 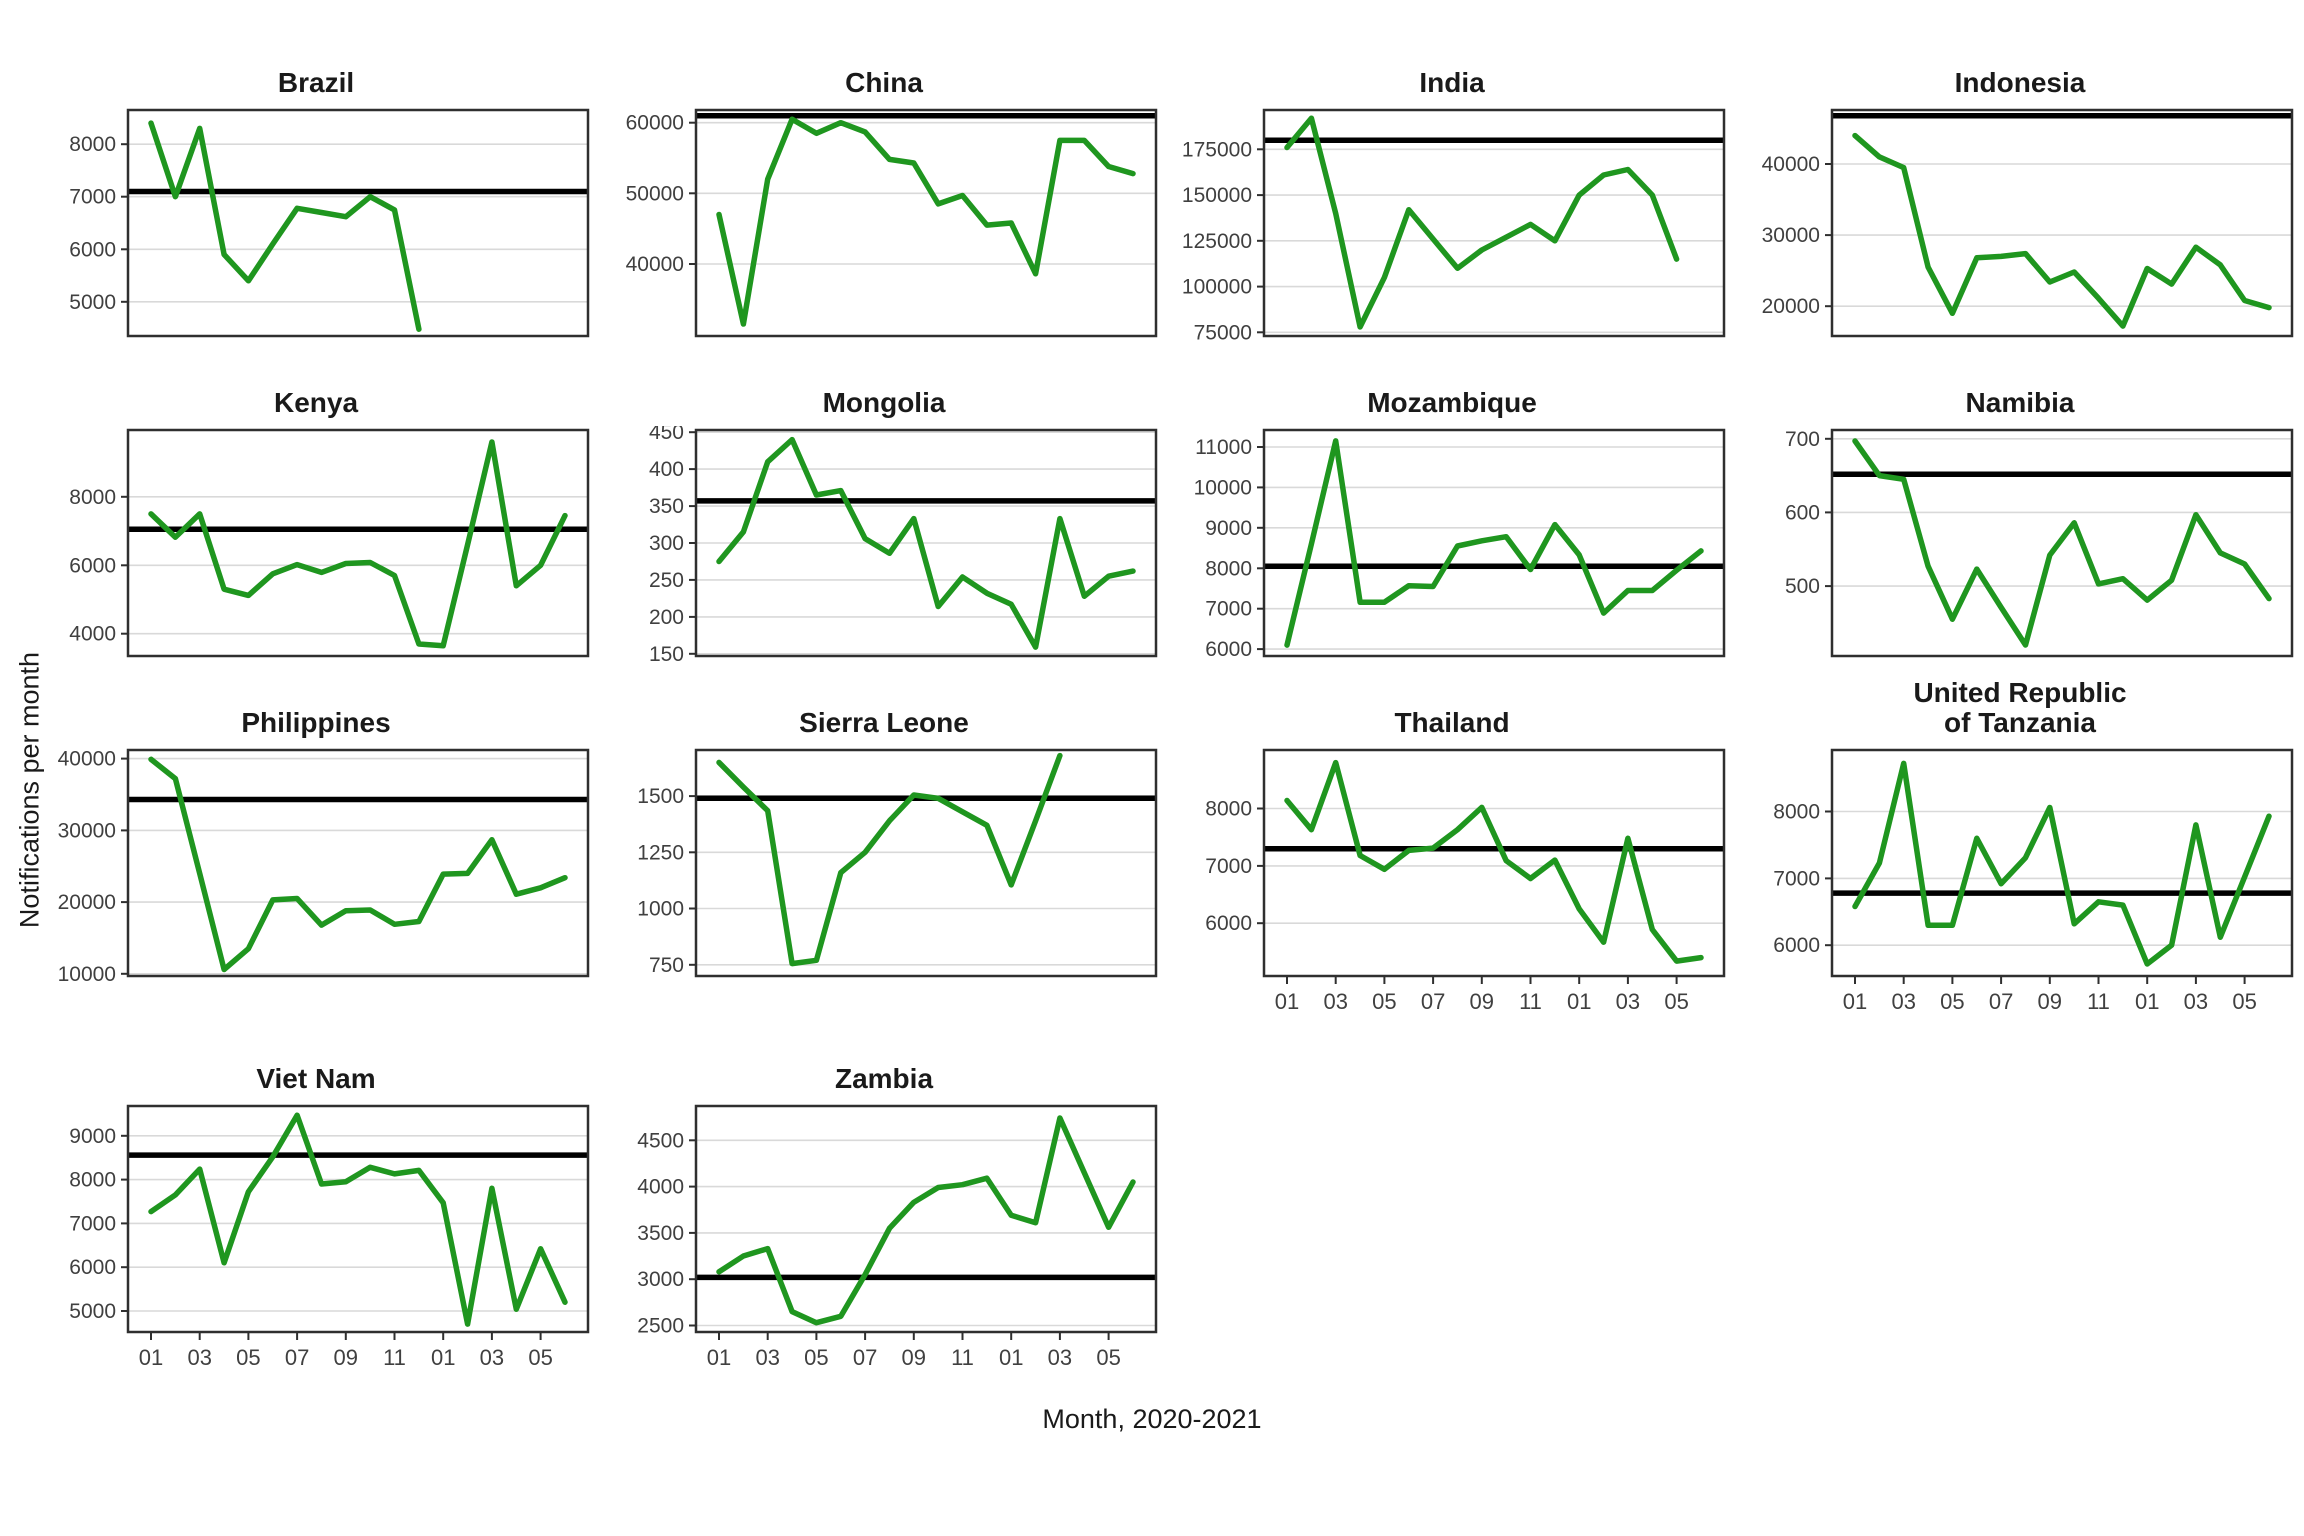 I want to click on panel-philippines: Philippines 10000 20000 30000 40000, so click(x=316, y=851).